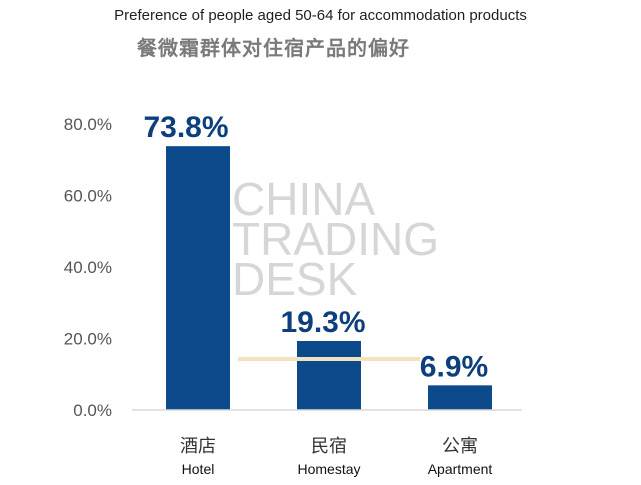 This screenshot has height=485, width=641. What do you see at coordinates (329, 446) in the screenshot?
I see `x-tick-label-zh: 民宿` at bounding box center [329, 446].